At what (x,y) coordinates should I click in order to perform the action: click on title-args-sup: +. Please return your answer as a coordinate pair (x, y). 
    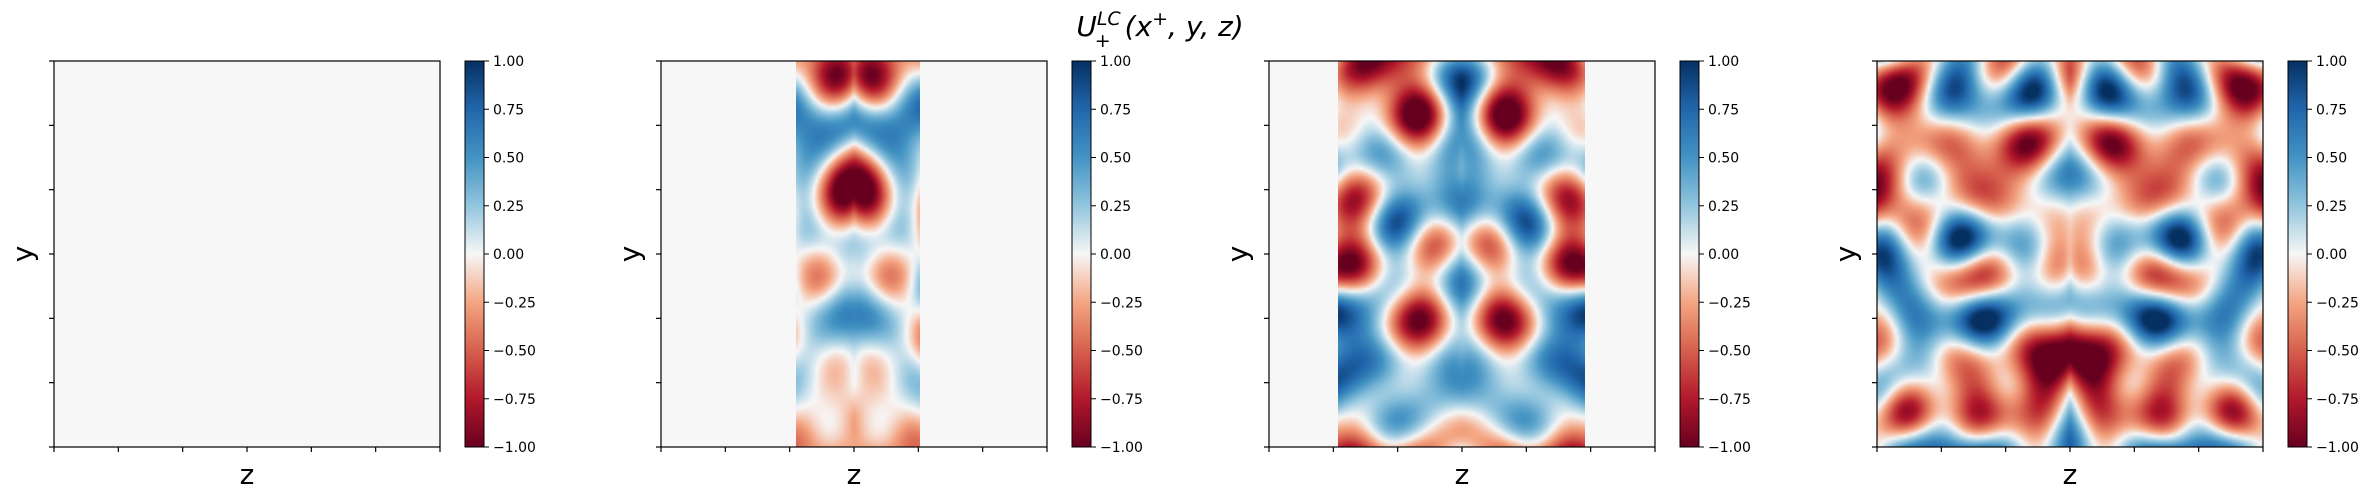
    Looking at the image, I should click on (1160, 19).